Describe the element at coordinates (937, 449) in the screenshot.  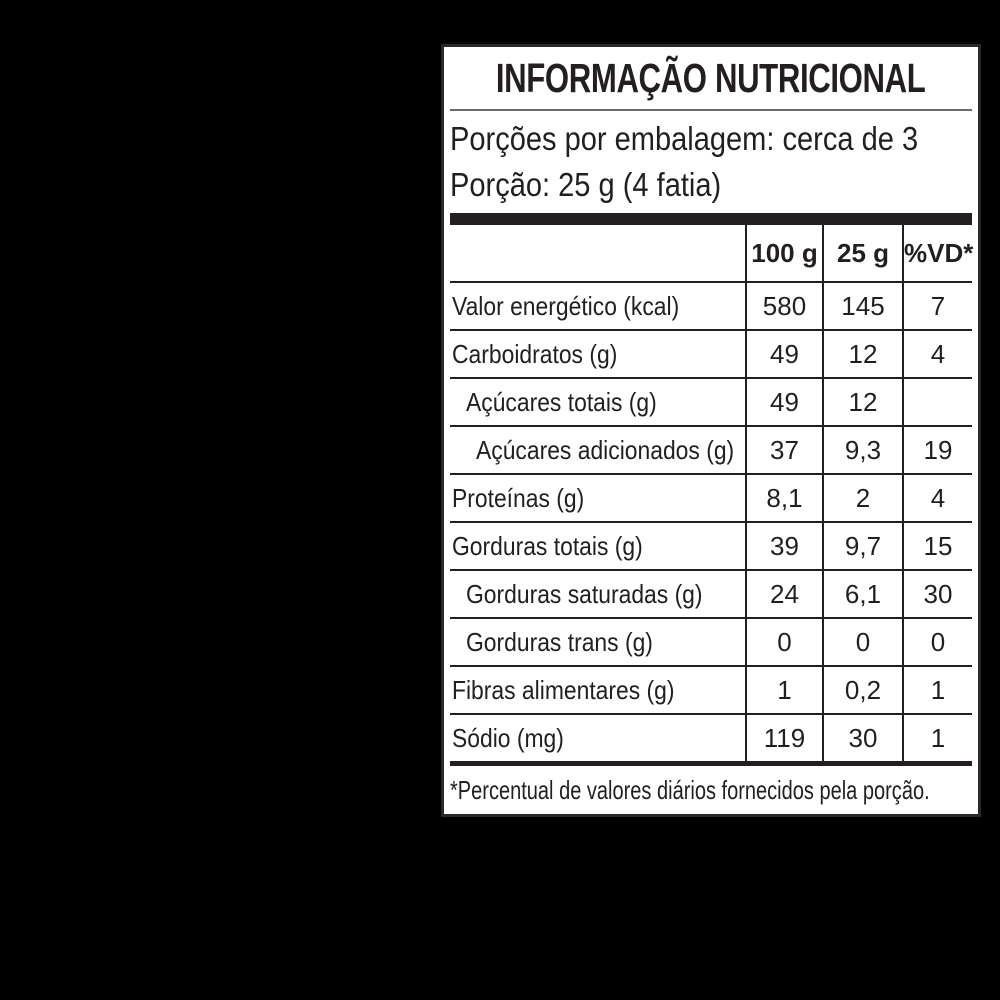
I see `value-vd: 19` at that location.